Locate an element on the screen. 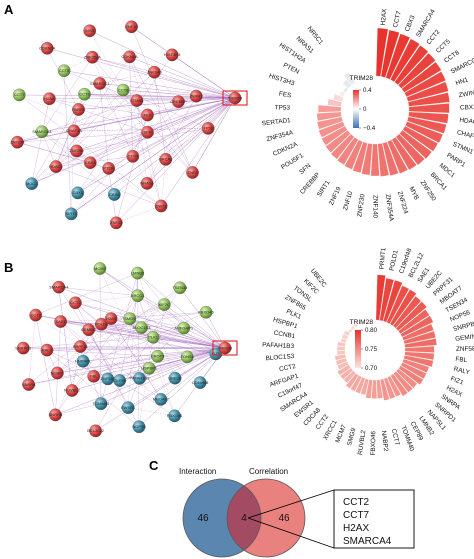  network-node-cct7: CCT7 is located at coordinates (36, 315).